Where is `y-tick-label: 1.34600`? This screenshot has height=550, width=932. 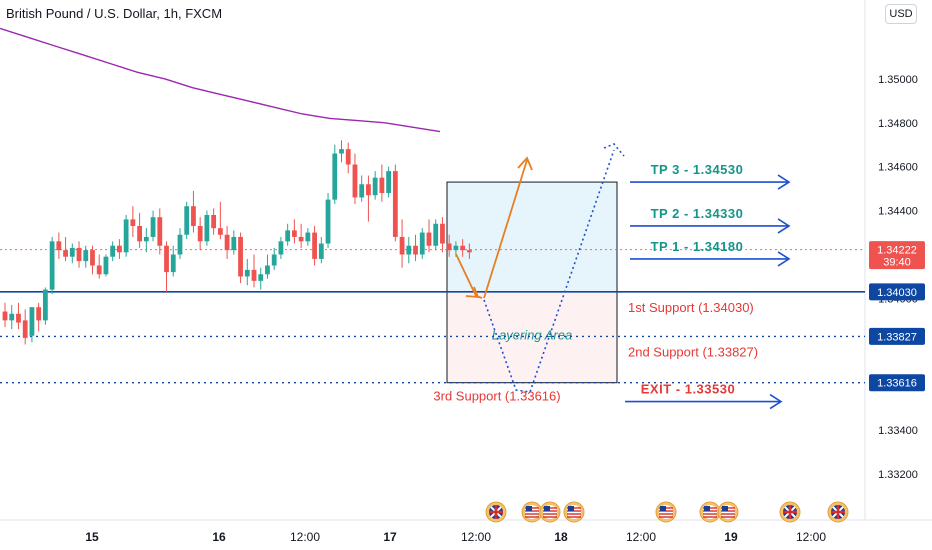
y-tick-label: 1.34600 is located at coordinates (898, 168).